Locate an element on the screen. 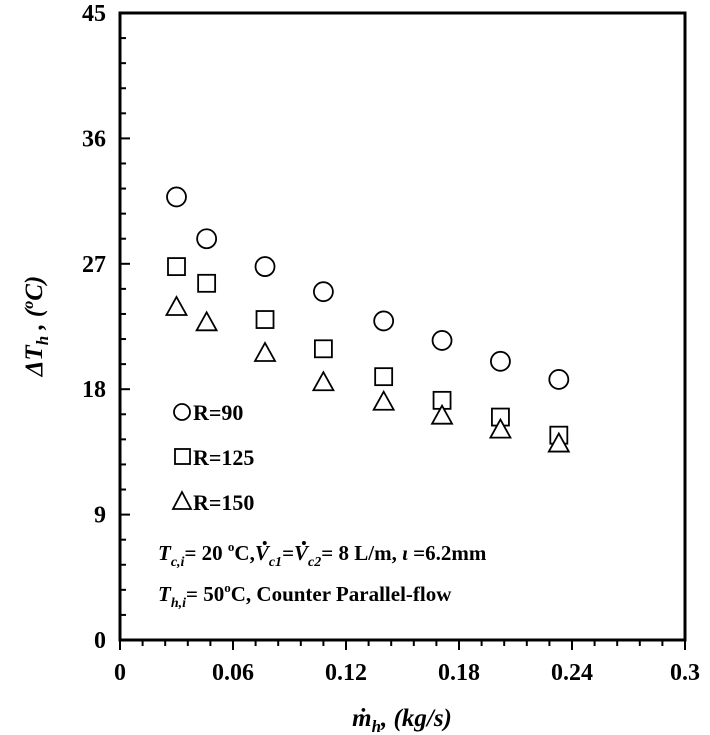 Image resolution: width=710 pixels, height=735 pixels. legend-label-r125: R=125 is located at coordinates (223, 457).